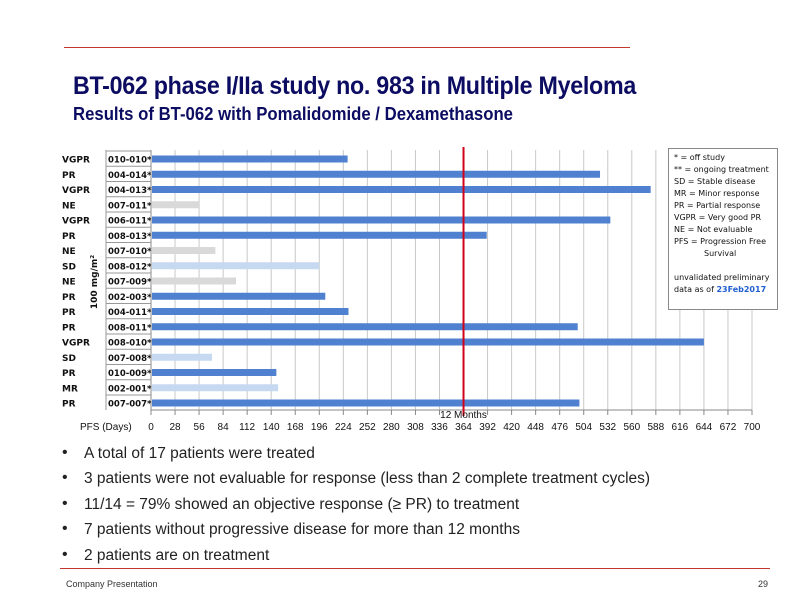 The image size is (787, 601). I want to click on legend-date: 23Feb2017, so click(741, 289).